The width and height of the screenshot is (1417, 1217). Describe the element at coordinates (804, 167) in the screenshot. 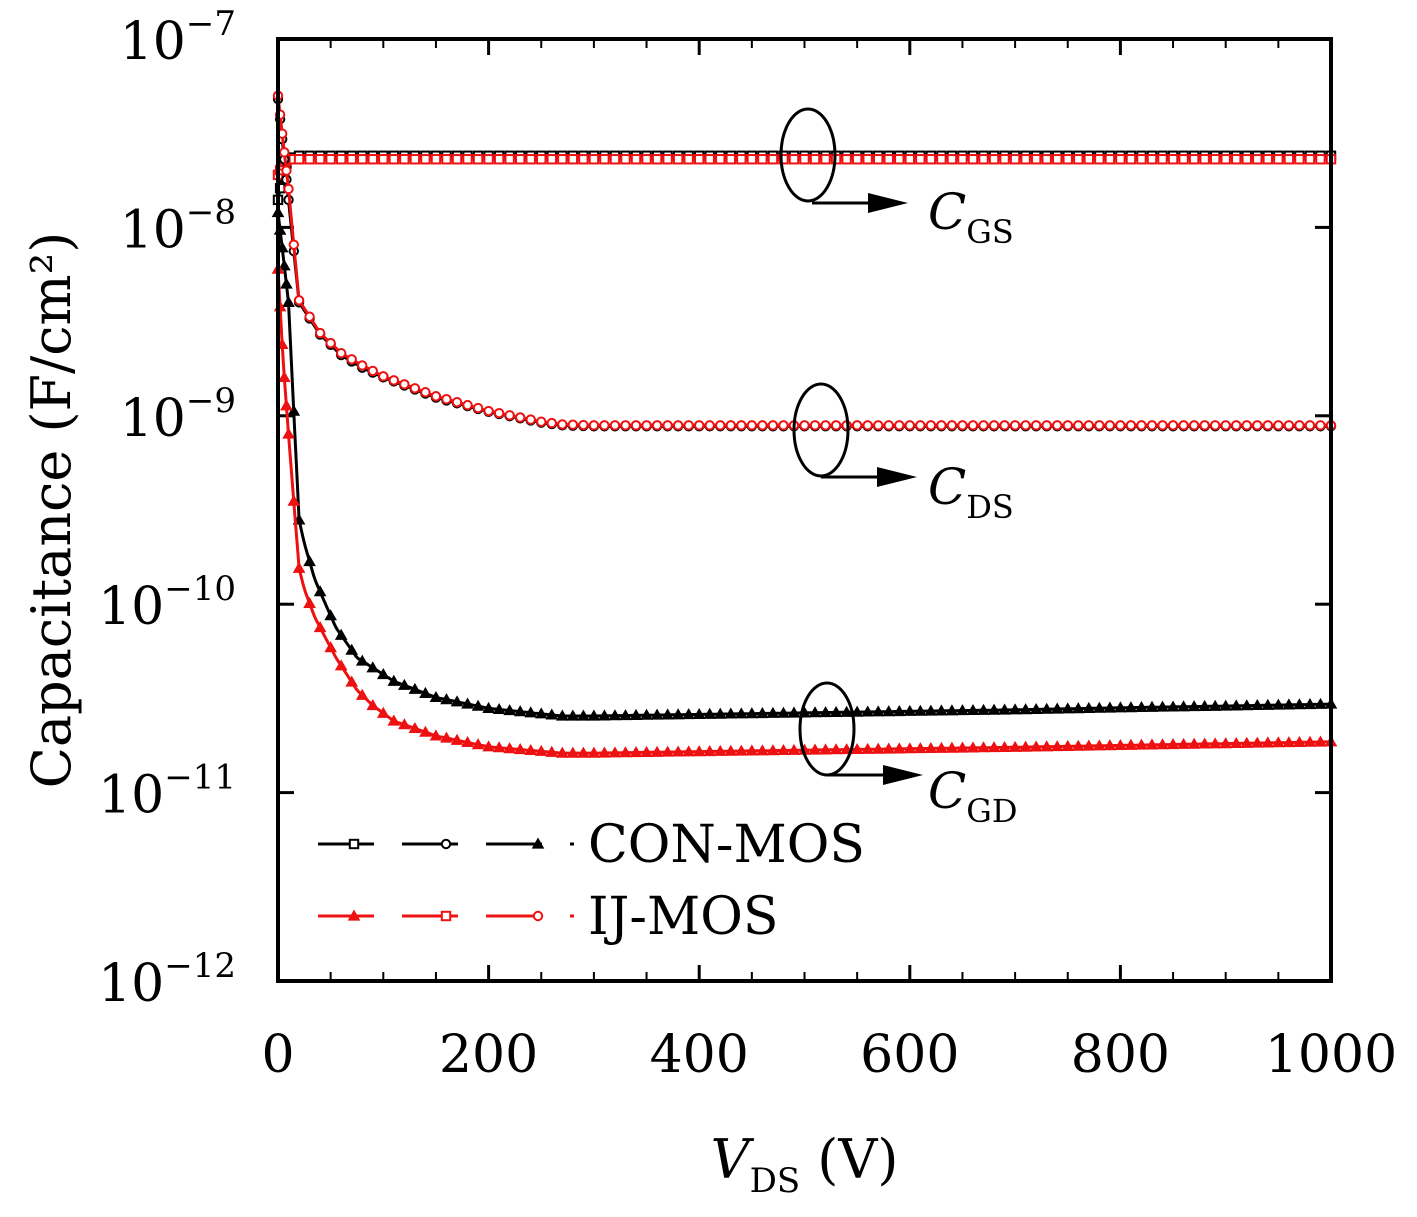

I see `series-ij-mos-cgs` at that location.